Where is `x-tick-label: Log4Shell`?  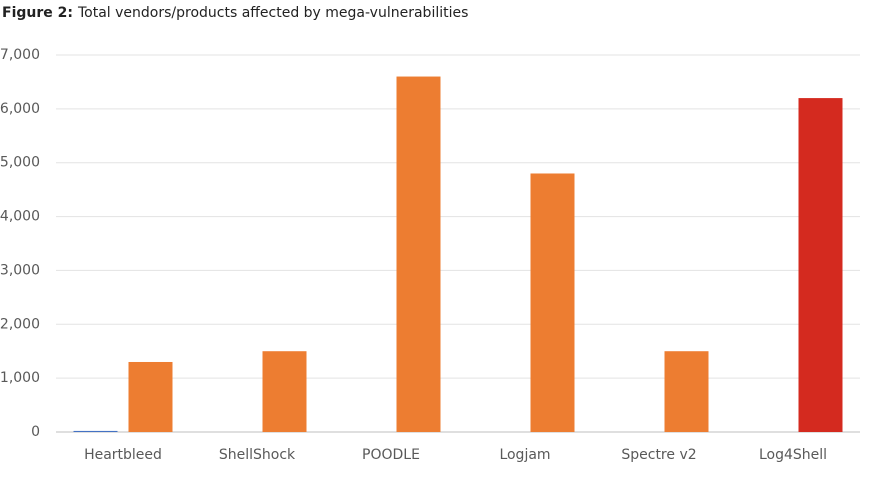 x-tick-label: Log4Shell is located at coordinates (793, 455).